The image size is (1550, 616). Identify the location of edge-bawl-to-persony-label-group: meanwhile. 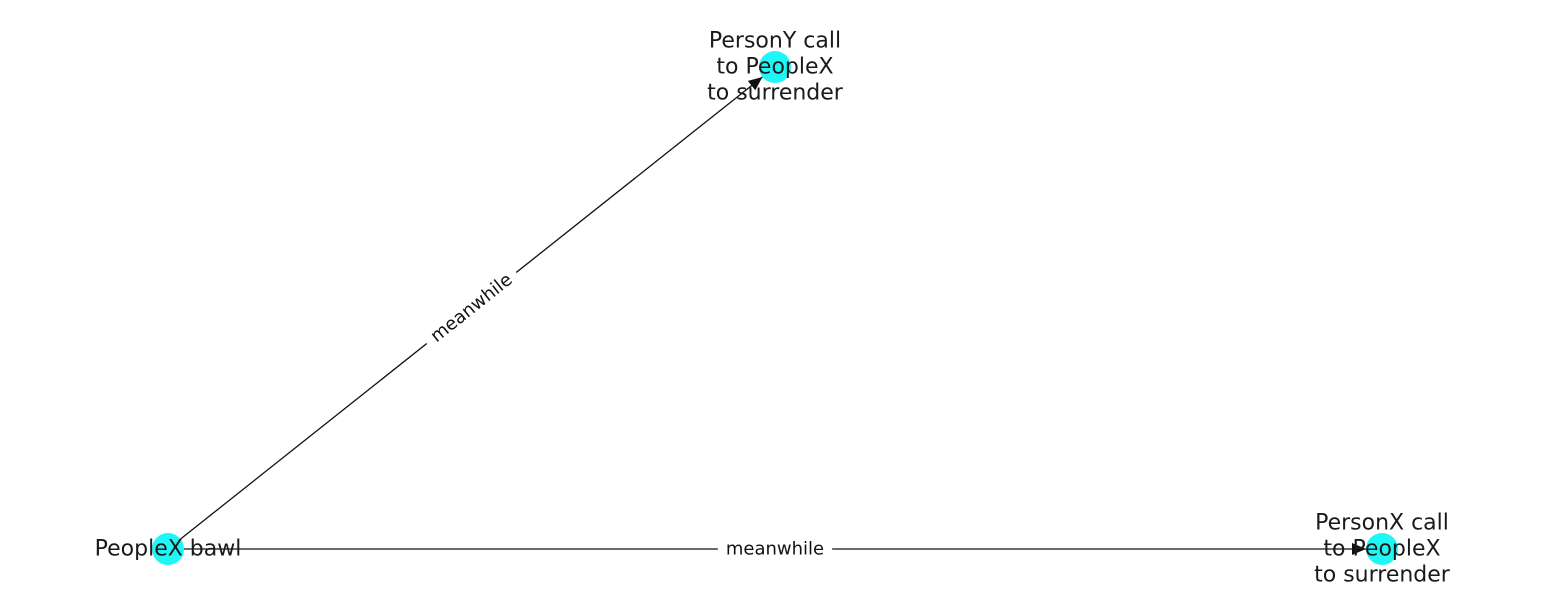
(471, 308).